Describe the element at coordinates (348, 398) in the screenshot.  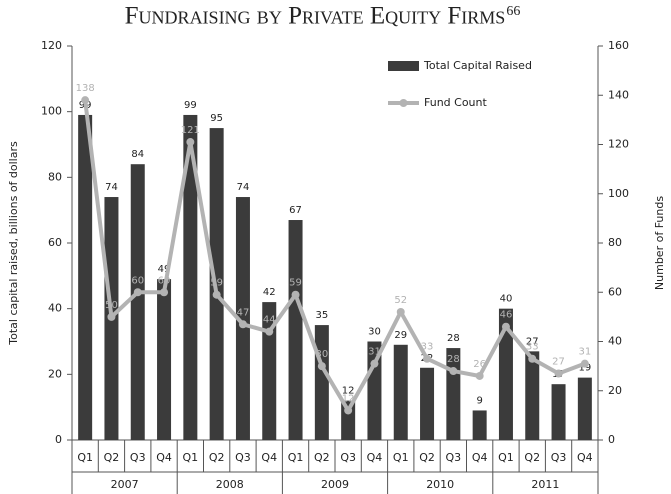
I see `line-value-label: 12` at that location.